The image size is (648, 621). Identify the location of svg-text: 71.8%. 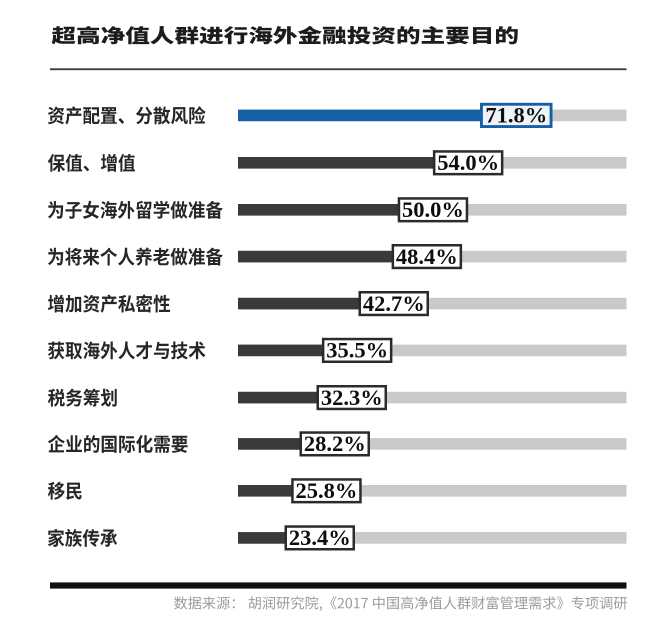
(516, 115).